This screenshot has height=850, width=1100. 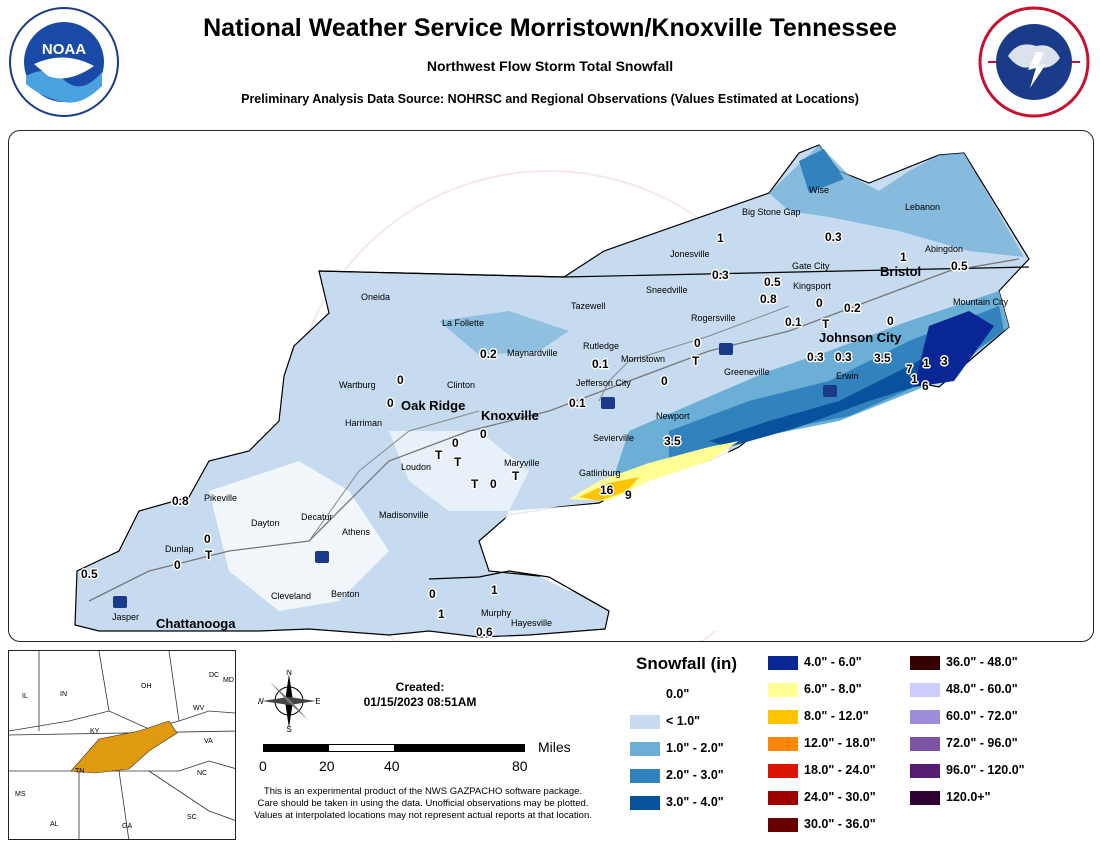 I want to click on city-label: Mountain City, so click(x=981, y=302).